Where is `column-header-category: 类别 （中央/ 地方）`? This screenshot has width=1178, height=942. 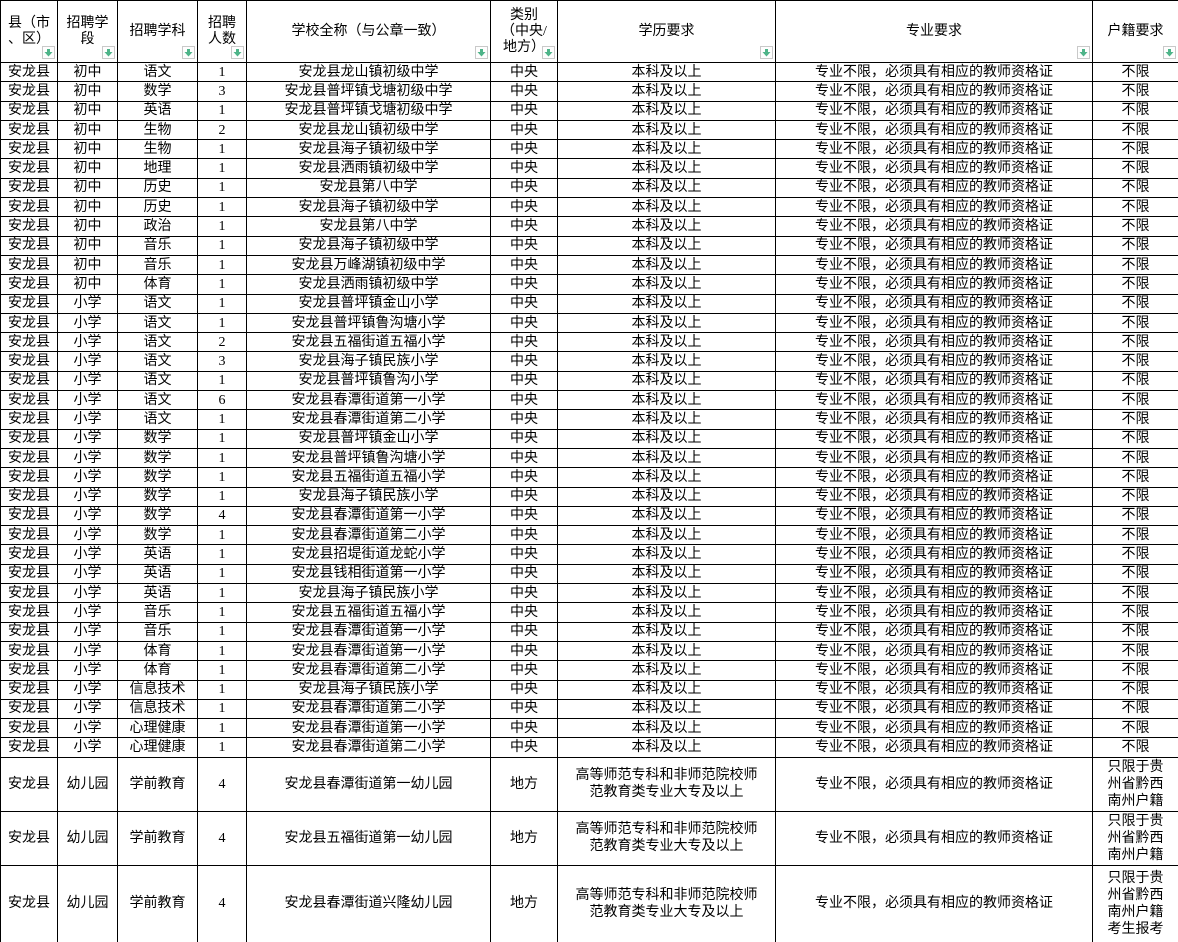
column-header-category: 类别 （中央/ 地方） is located at coordinates (524, 31).